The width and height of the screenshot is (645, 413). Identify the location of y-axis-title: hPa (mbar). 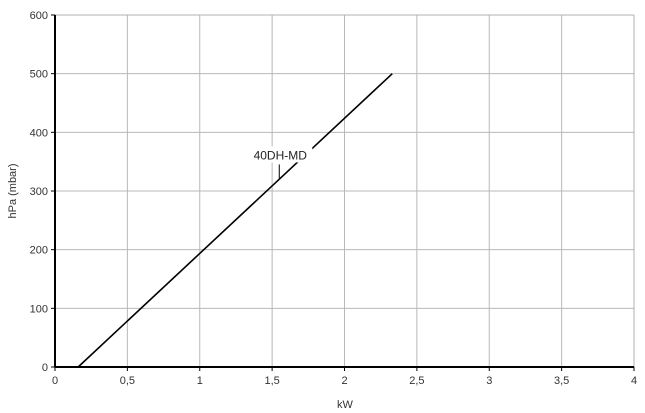
(13, 190).